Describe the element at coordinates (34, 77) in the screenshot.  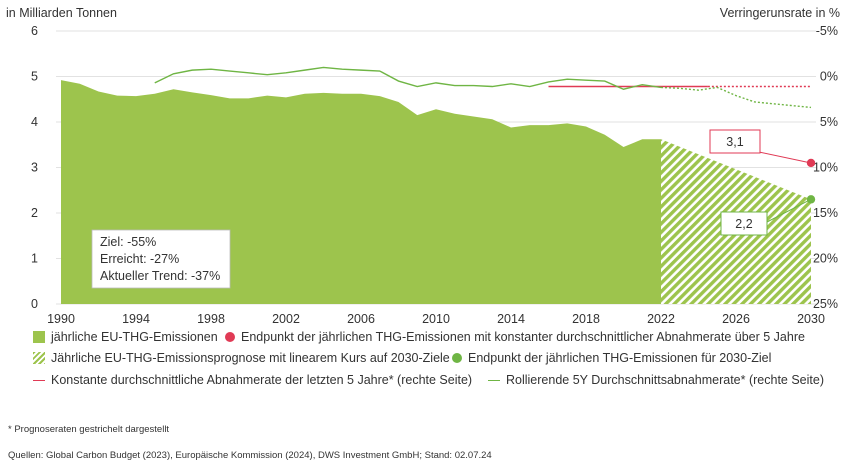
I see `y-tick-label-left: 5` at that location.